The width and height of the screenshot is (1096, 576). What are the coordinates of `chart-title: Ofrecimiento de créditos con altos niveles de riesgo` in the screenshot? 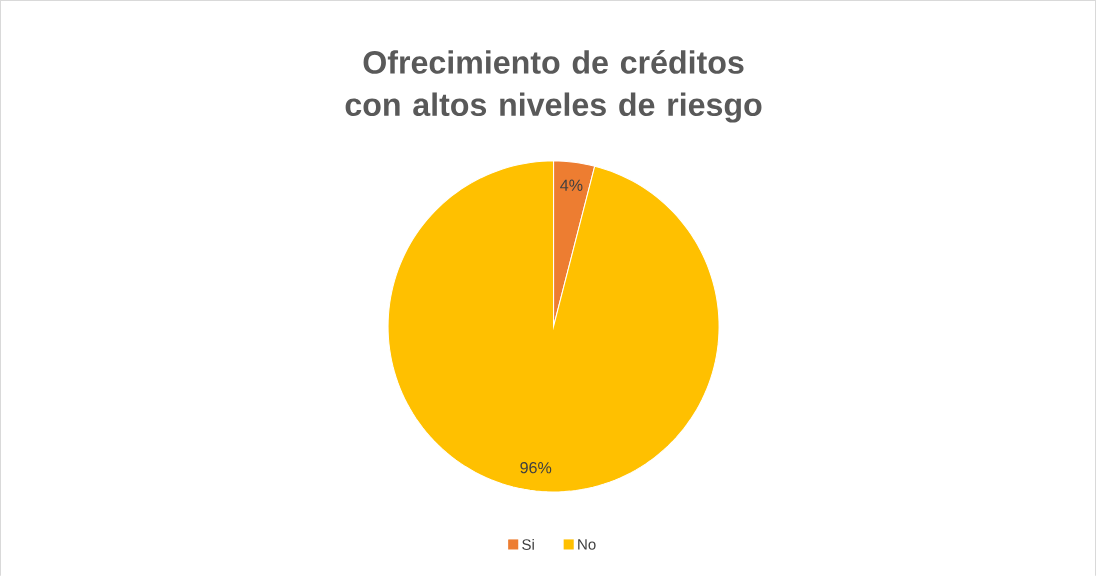 It's located at (553, 86).